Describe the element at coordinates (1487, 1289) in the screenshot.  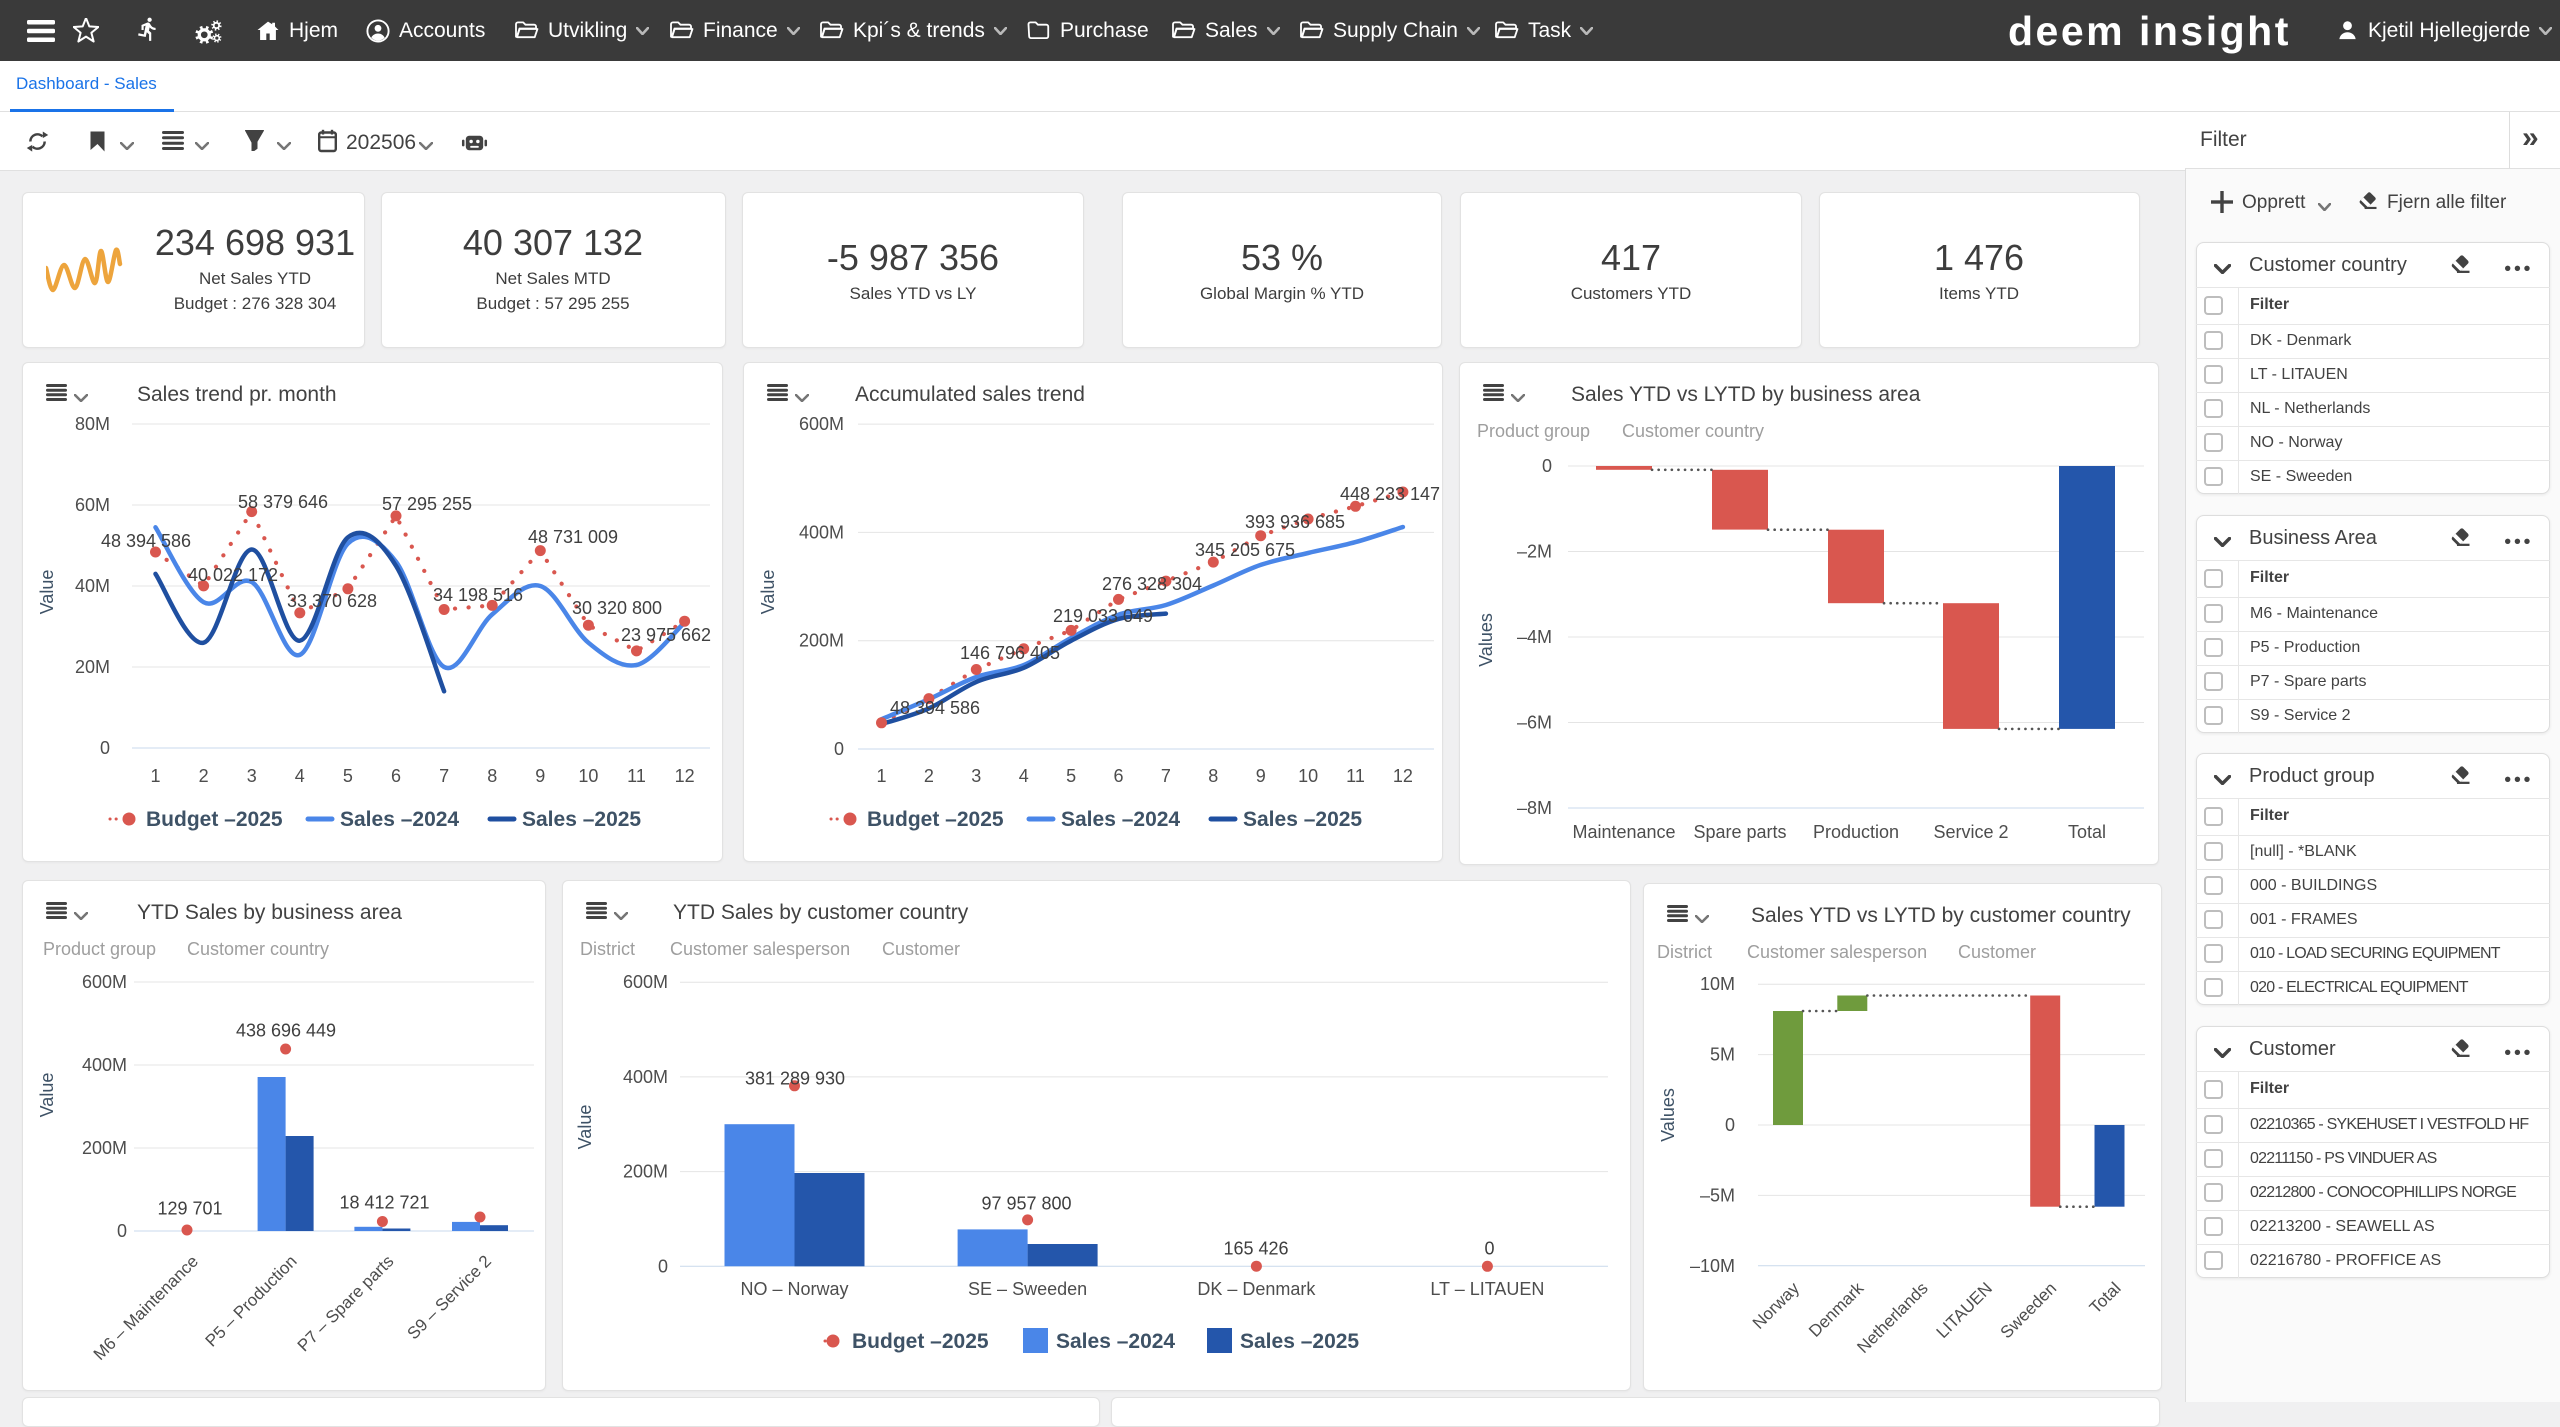
I see `svg-text: LT – LITAUEN` at that location.